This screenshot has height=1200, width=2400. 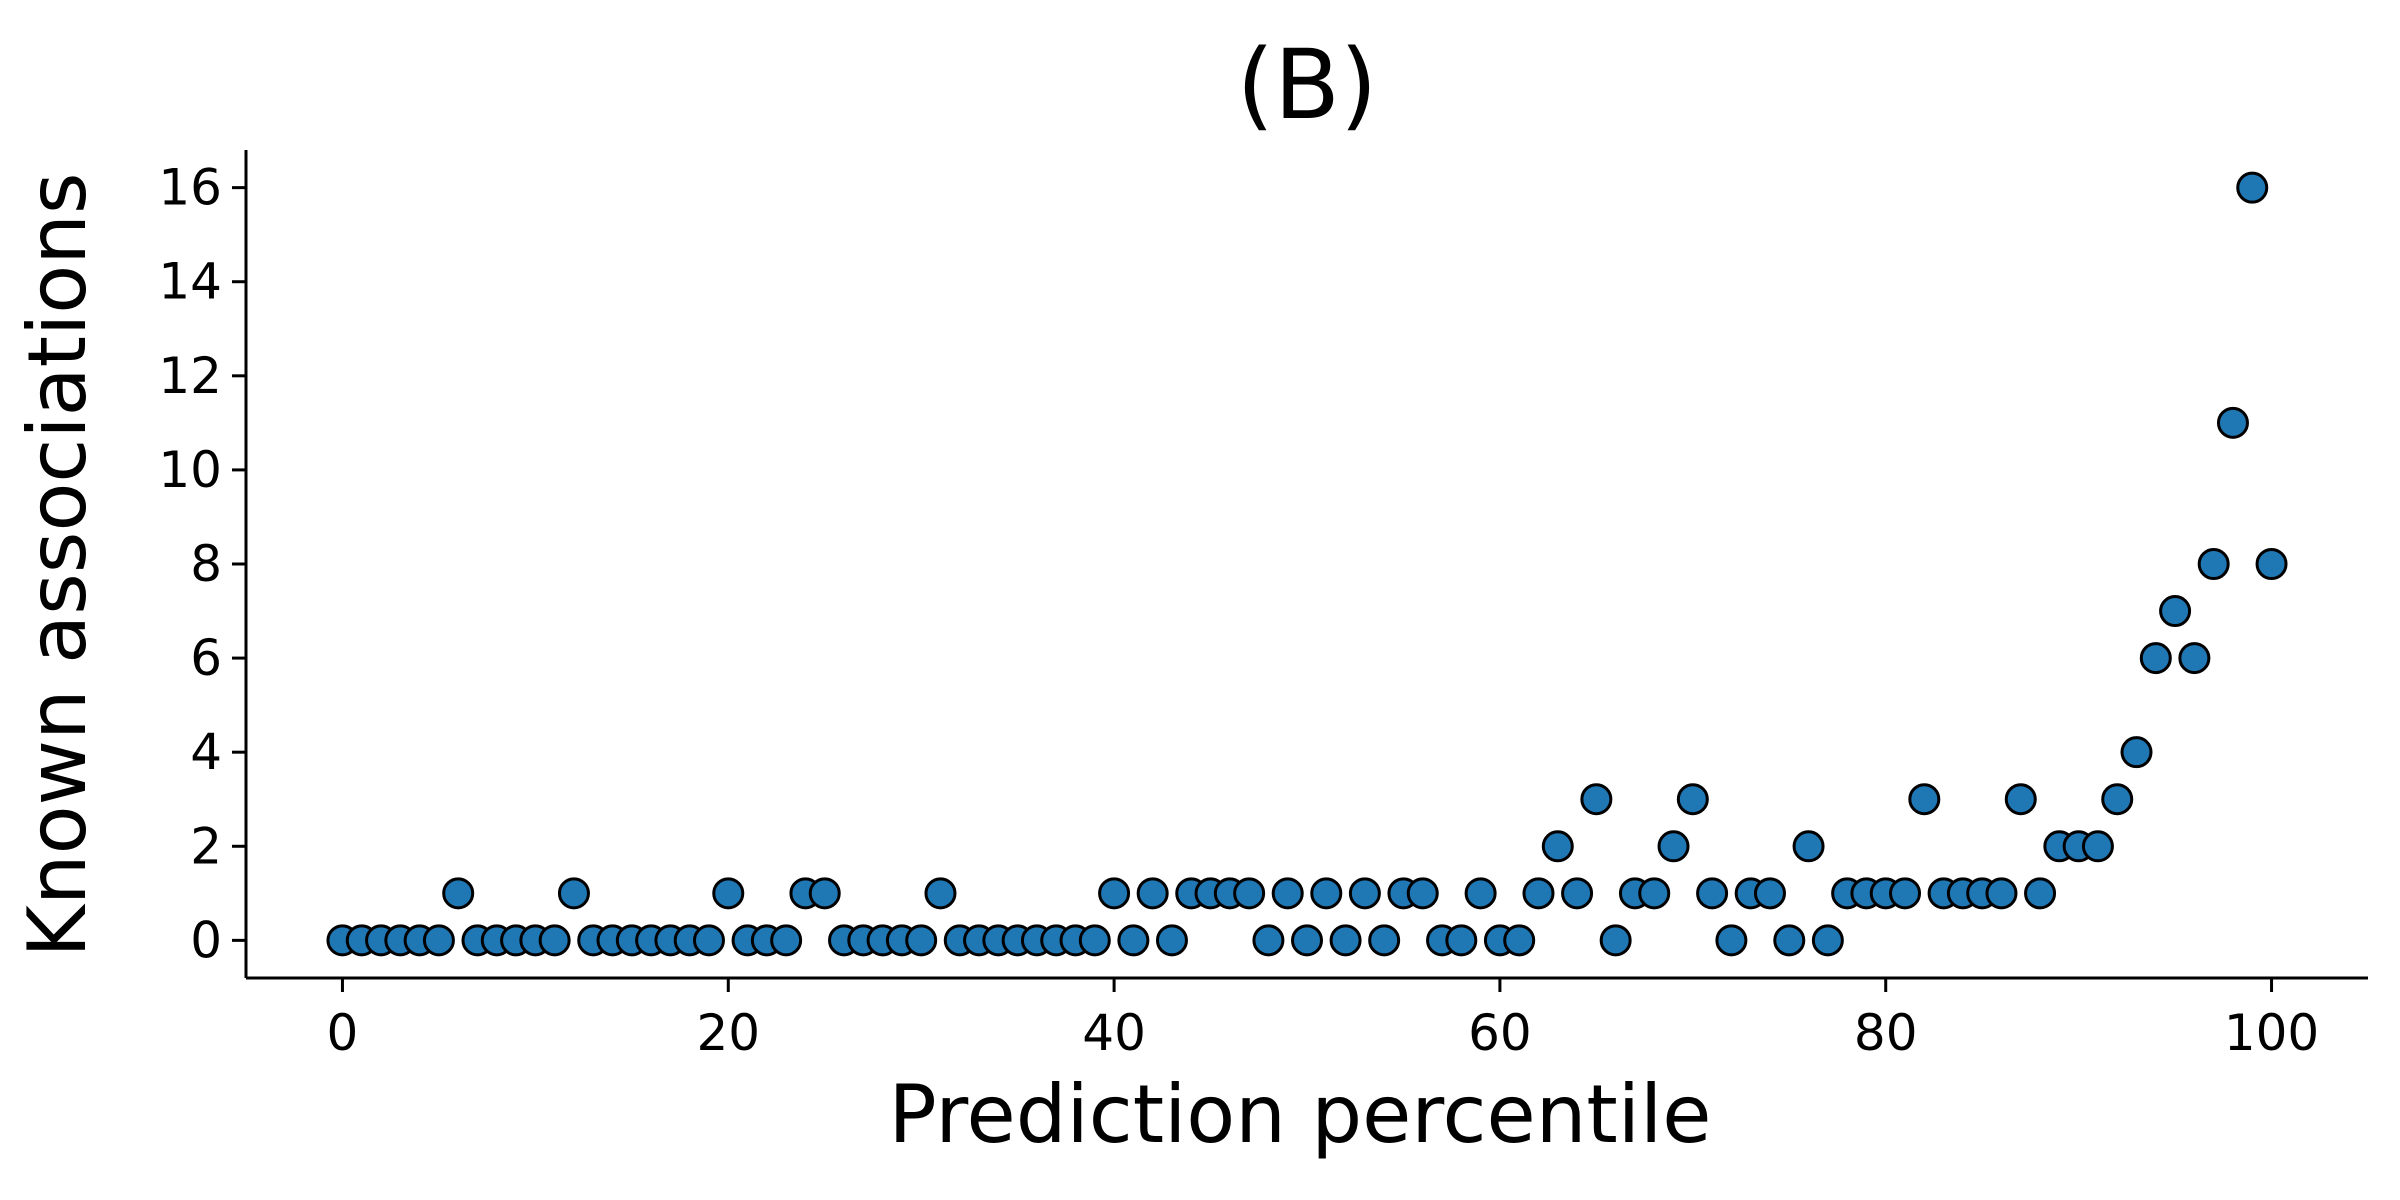 What do you see at coordinates (190, 188) in the screenshot?
I see `y-tick-label: 16` at bounding box center [190, 188].